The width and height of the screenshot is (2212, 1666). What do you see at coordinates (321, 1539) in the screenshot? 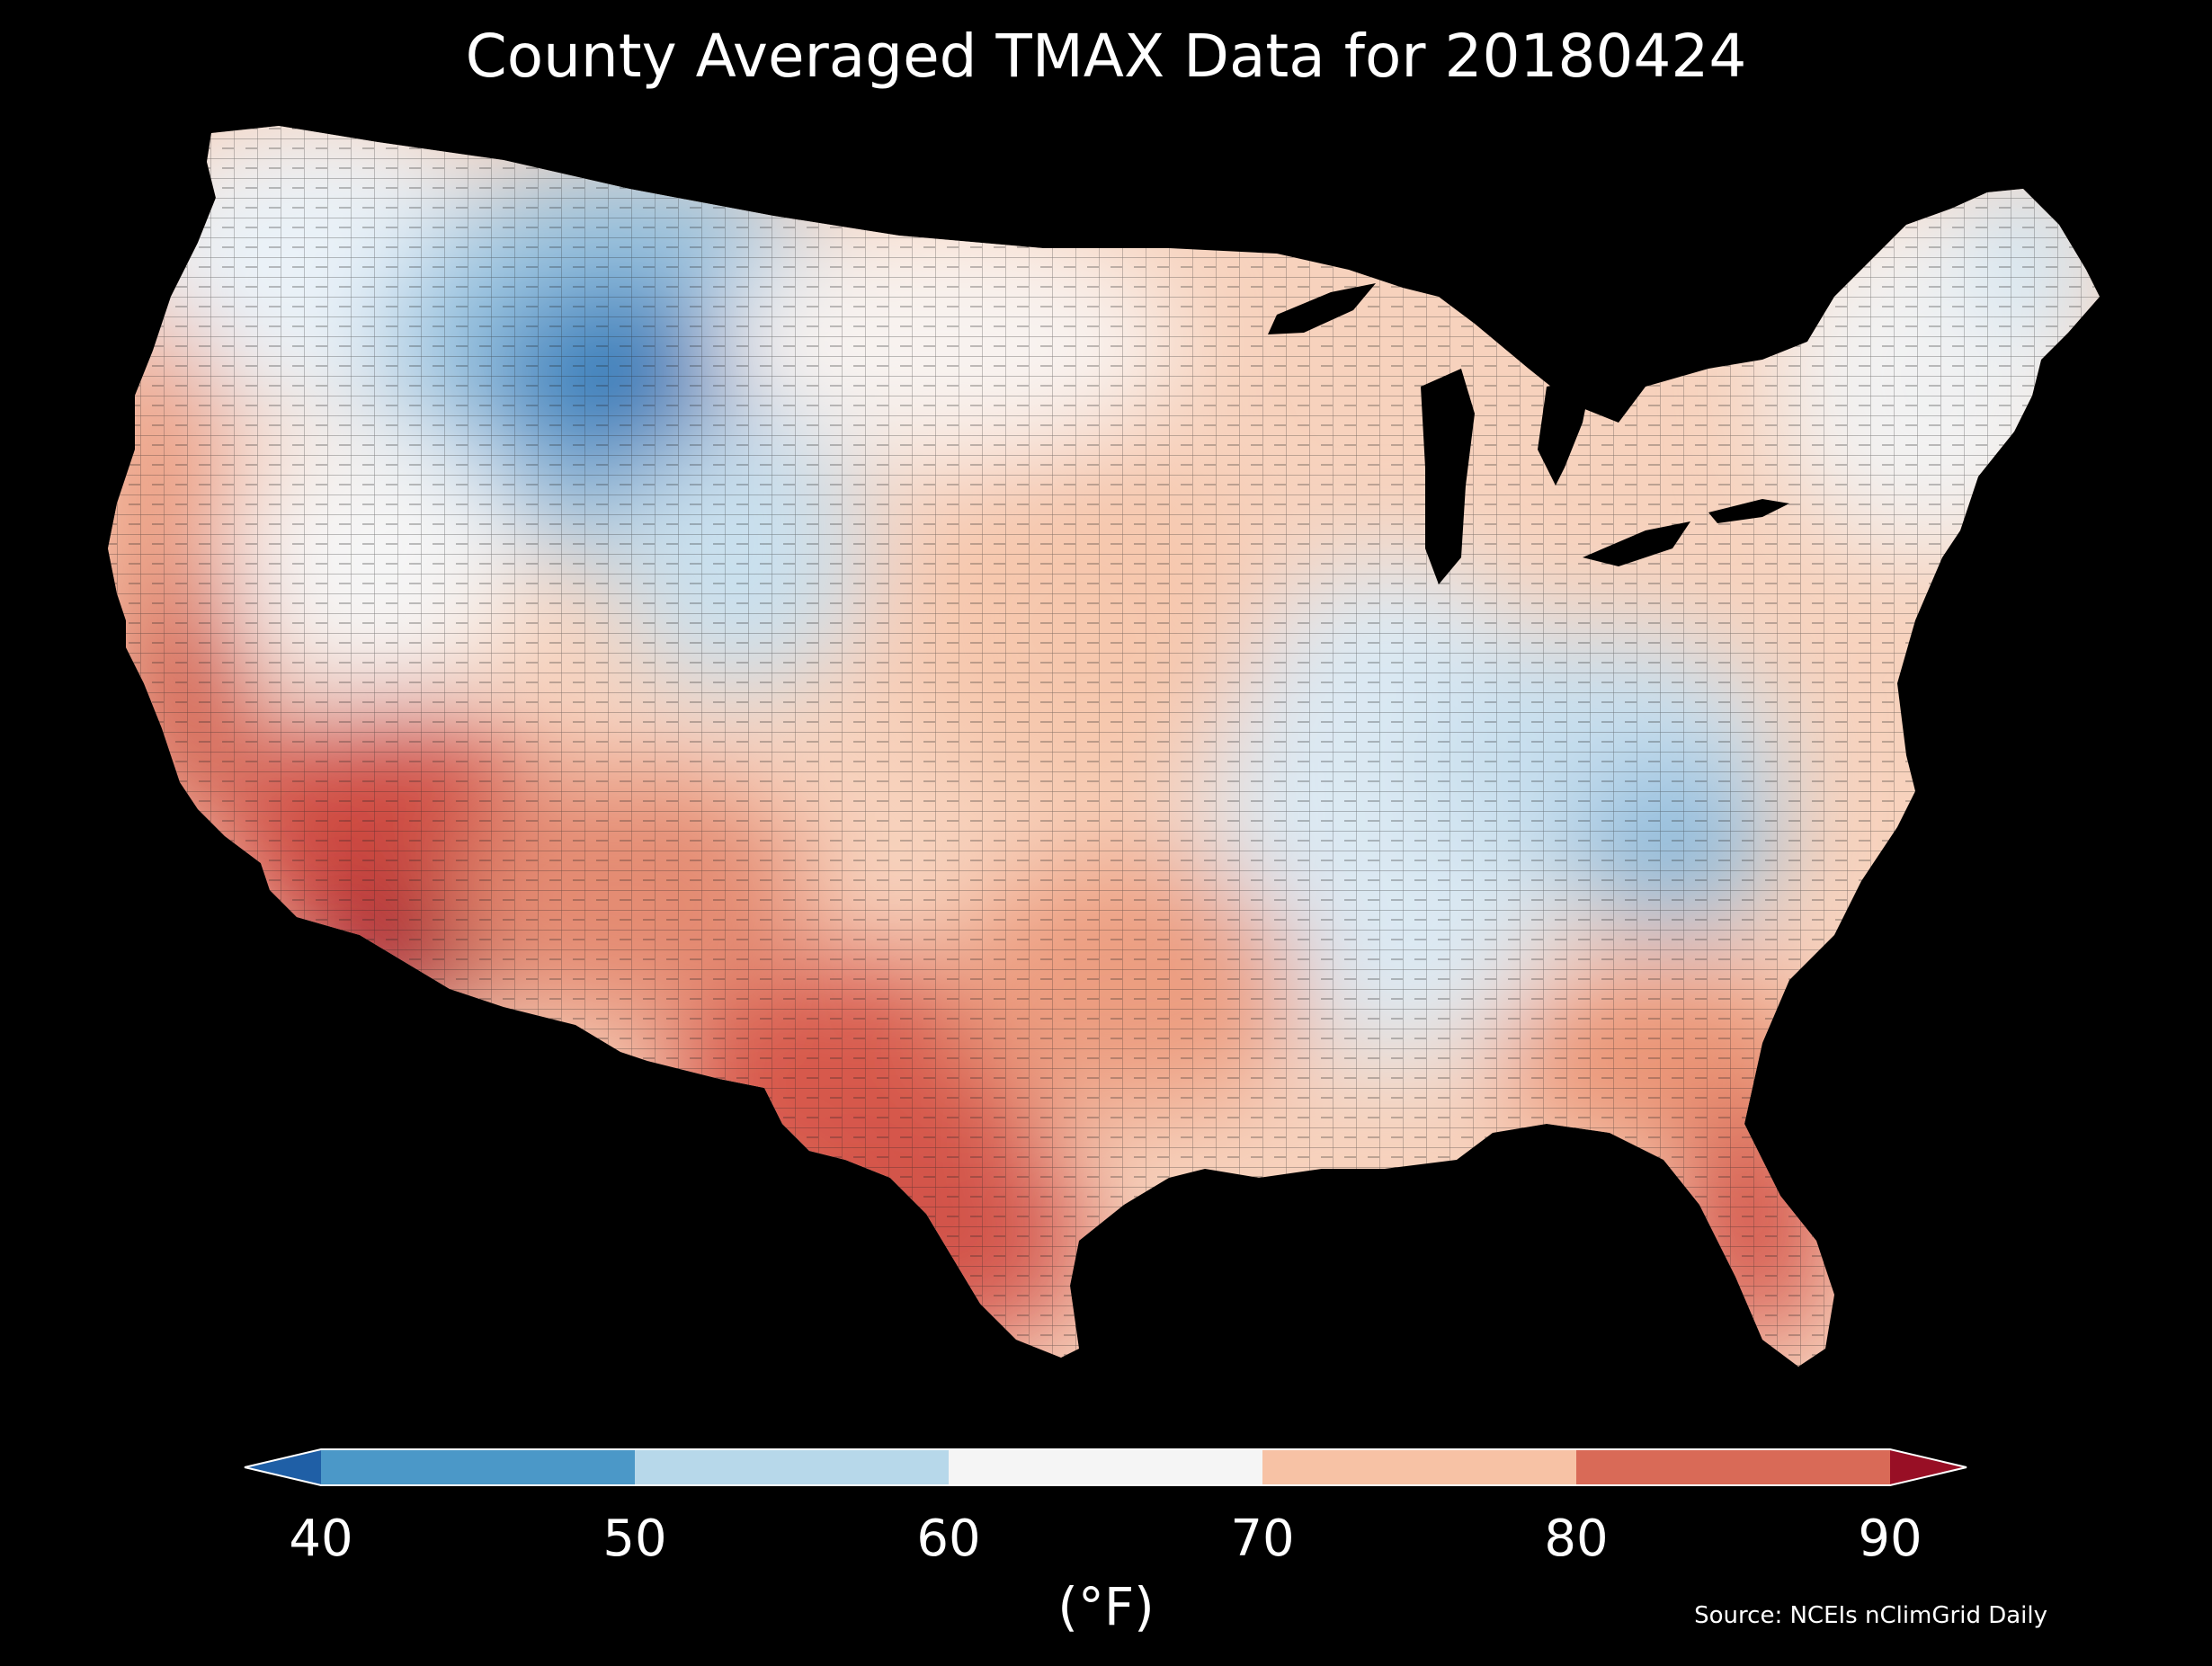
I see `colorbar-tick-40: 40` at bounding box center [321, 1539].